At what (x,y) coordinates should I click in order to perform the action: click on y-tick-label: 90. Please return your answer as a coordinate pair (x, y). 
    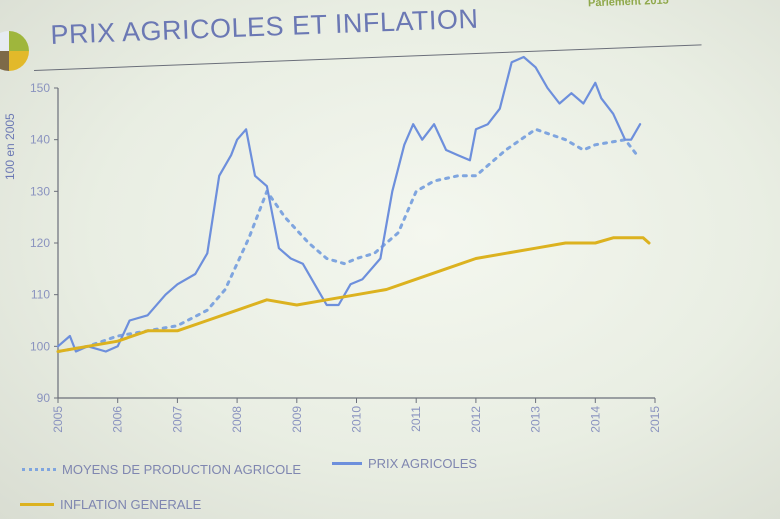
    Looking at the image, I should click on (44, 398).